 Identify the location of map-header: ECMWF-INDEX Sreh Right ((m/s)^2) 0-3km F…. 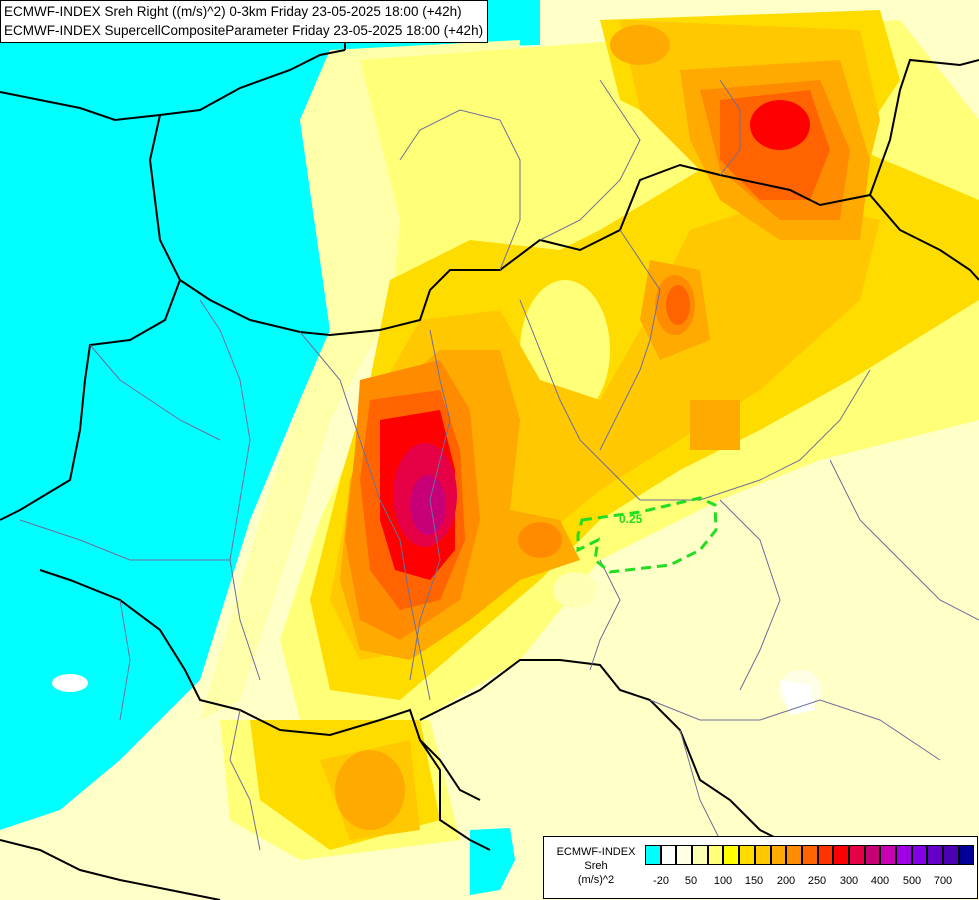
(244, 21).